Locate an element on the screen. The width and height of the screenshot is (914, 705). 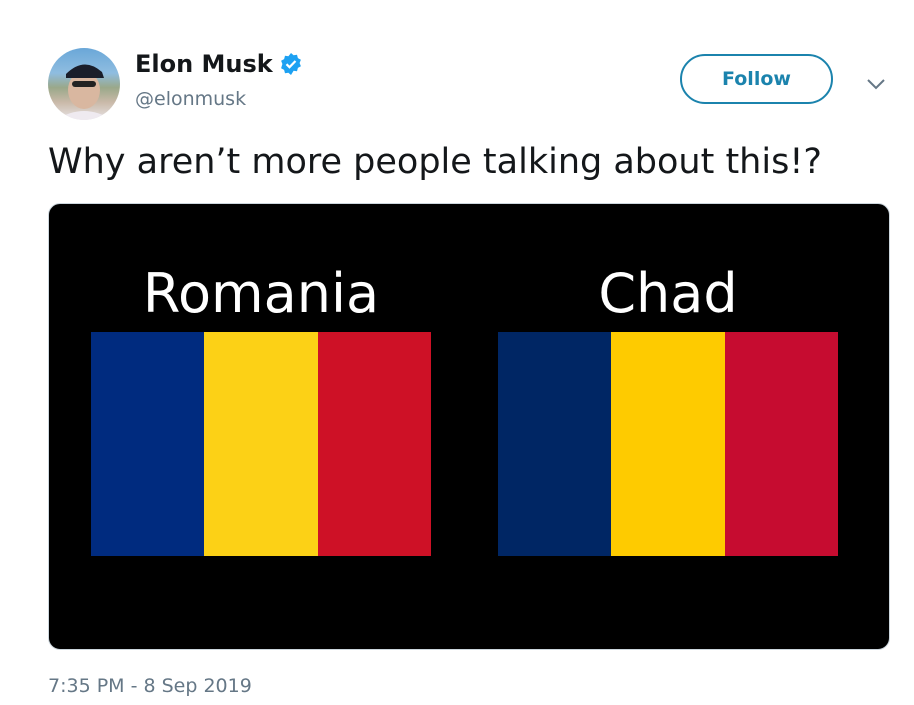
flag-label-chad: Chad is located at coordinates (668, 293).